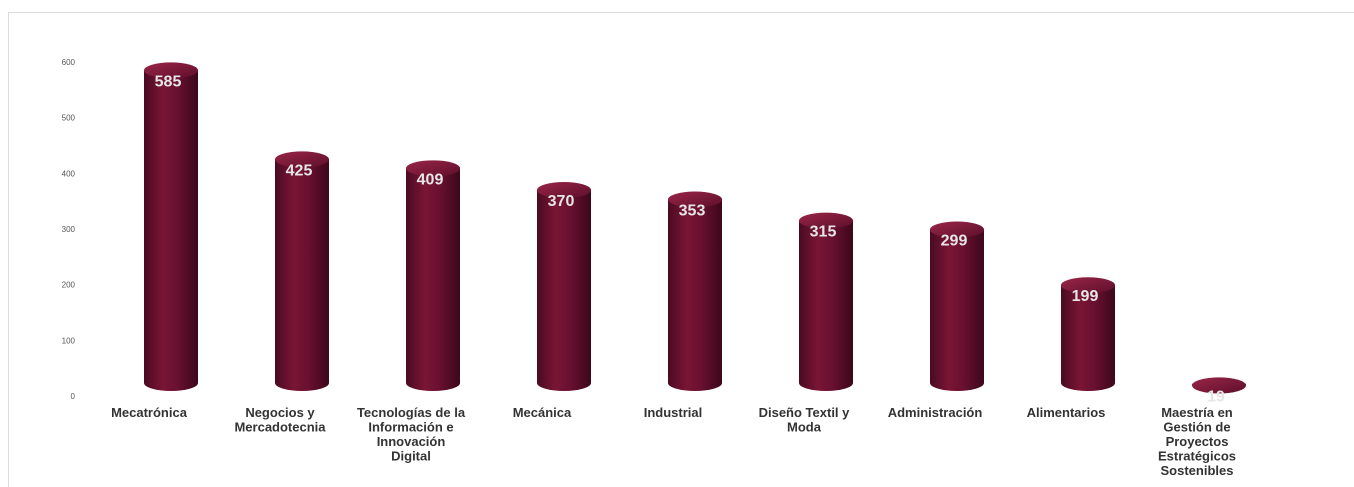  Describe the element at coordinates (935, 412) in the screenshot. I see `category-label: Administración` at that location.